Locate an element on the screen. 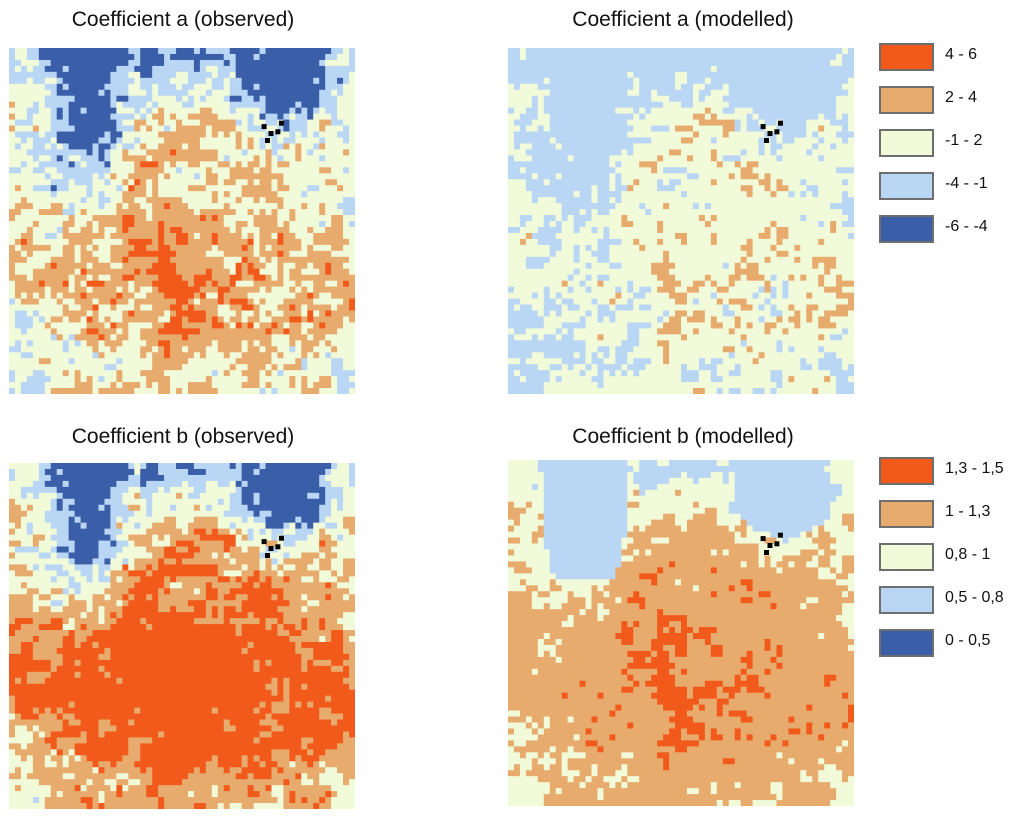  map-a-observed is located at coordinates (182, 221).